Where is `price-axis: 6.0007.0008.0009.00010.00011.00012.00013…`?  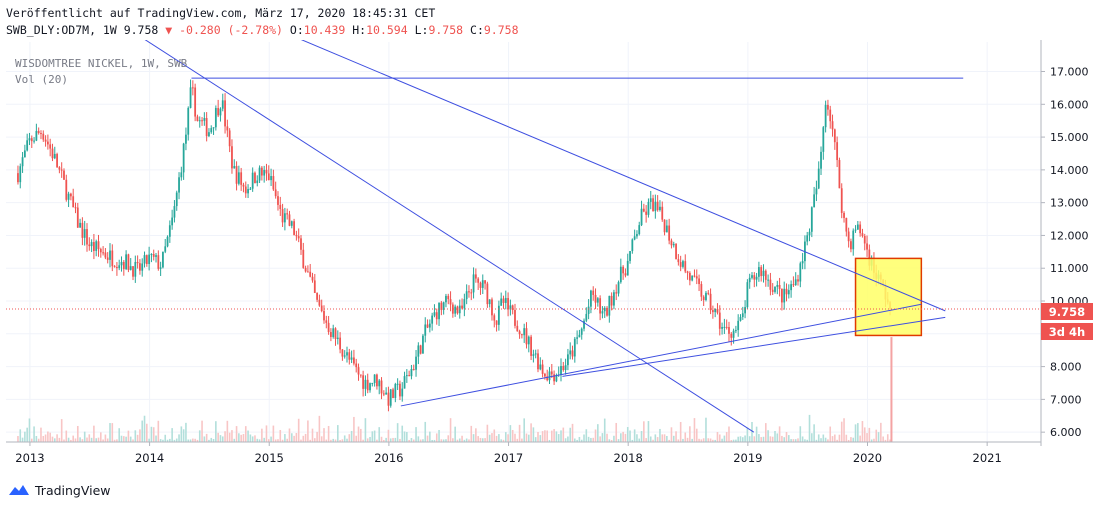
price-axis: 6.0007.0008.0009.00010.00011.00012.00013… is located at coordinates (1065, 253).